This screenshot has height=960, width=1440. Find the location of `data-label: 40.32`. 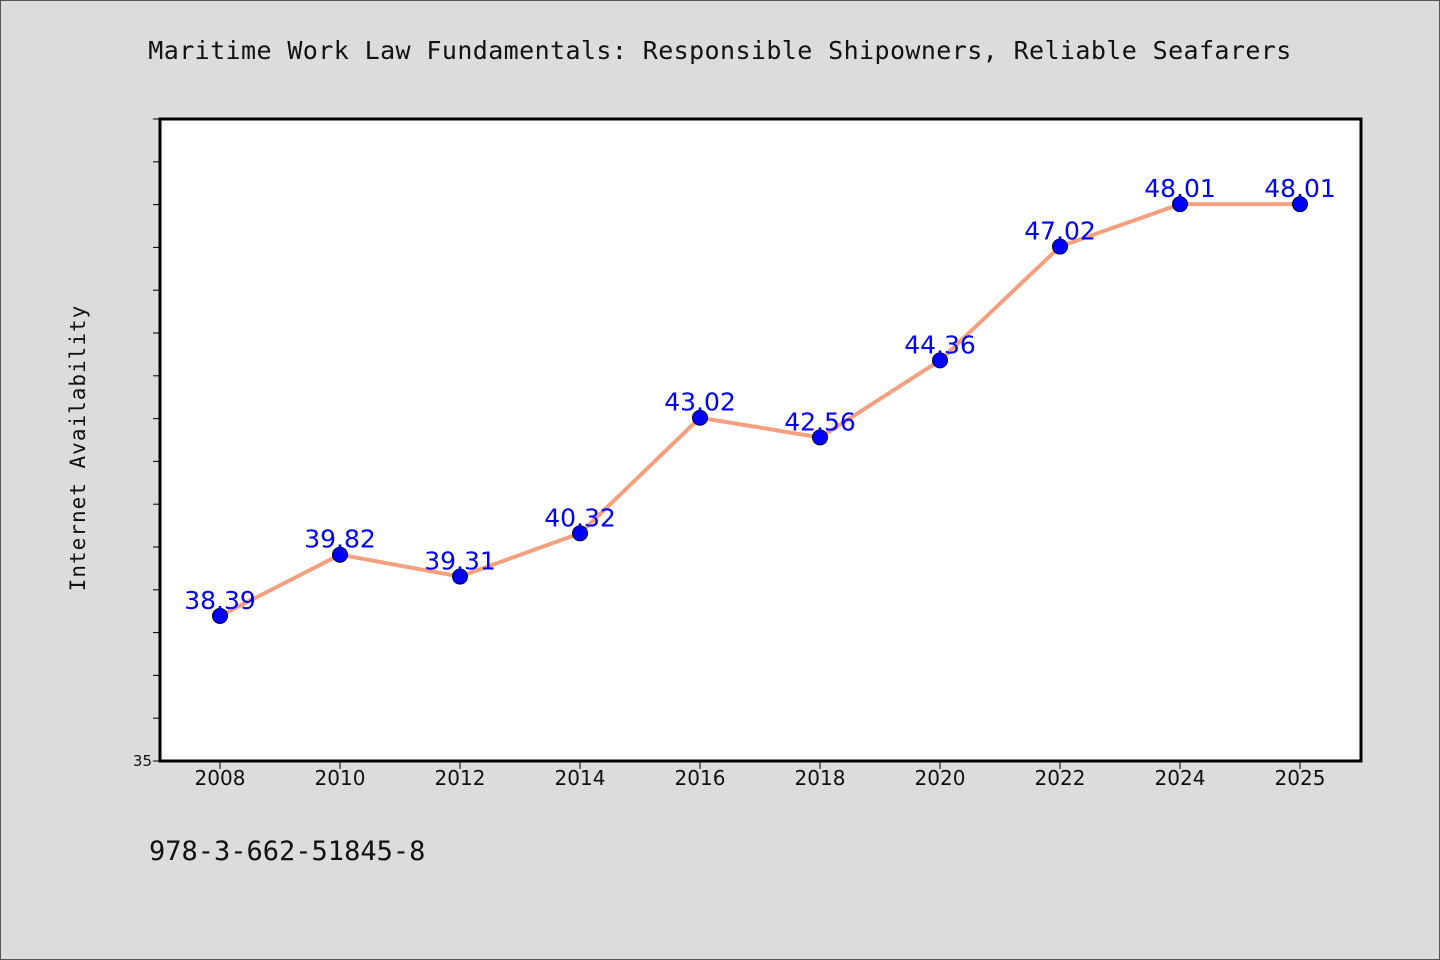

data-label: 40.32 is located at coordinates (580, 517).